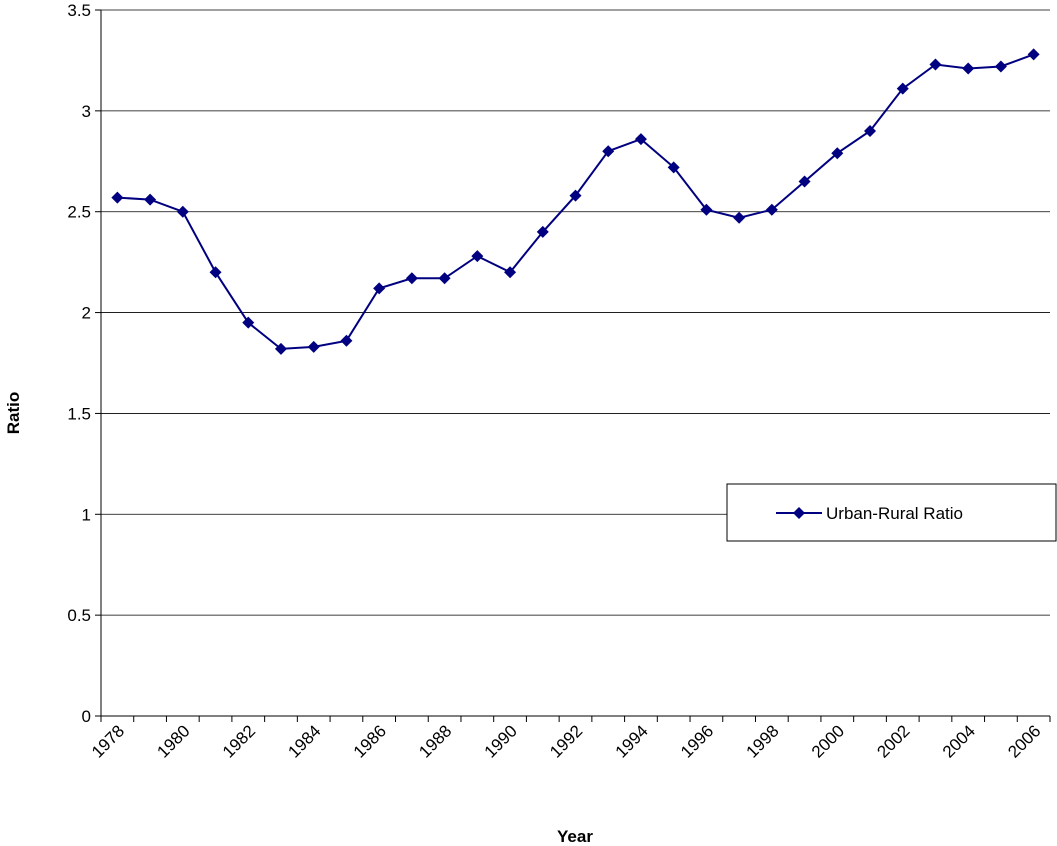 This screenshot has height=846, width=1057. What do you see at coordinates (870, 131) in the screenshot?
I see `data-point-2001` at bounding box center [870, 131].